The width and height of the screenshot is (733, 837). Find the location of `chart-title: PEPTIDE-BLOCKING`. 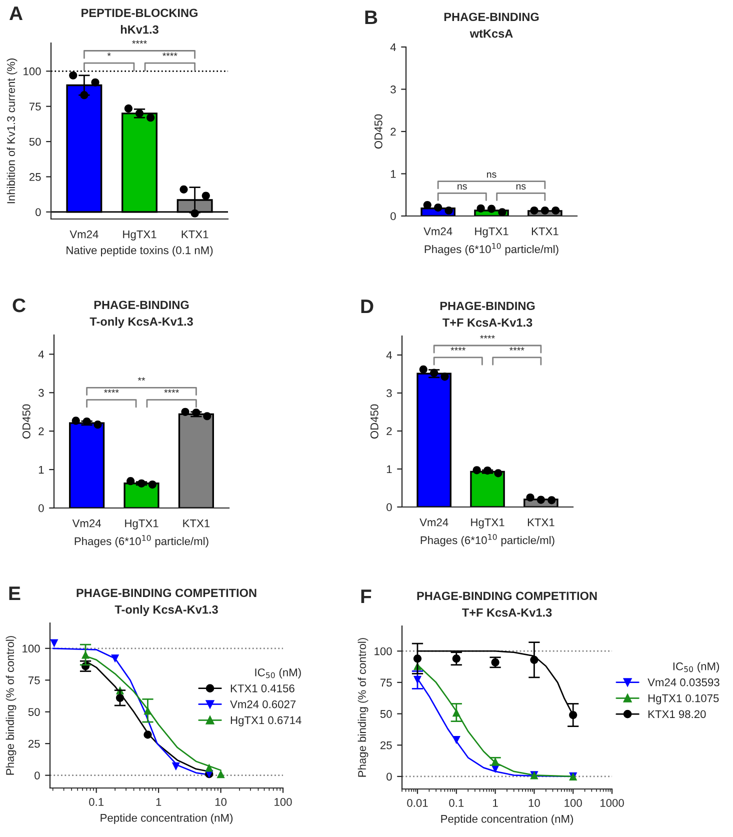

chart-title: PEPTIDE-BLOCKING is located at coordinates (140, 13).